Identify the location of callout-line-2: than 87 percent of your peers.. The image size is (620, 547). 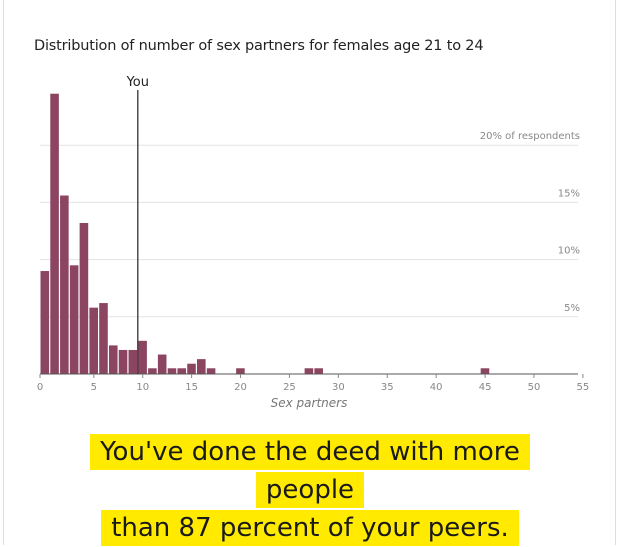
(310, 528).